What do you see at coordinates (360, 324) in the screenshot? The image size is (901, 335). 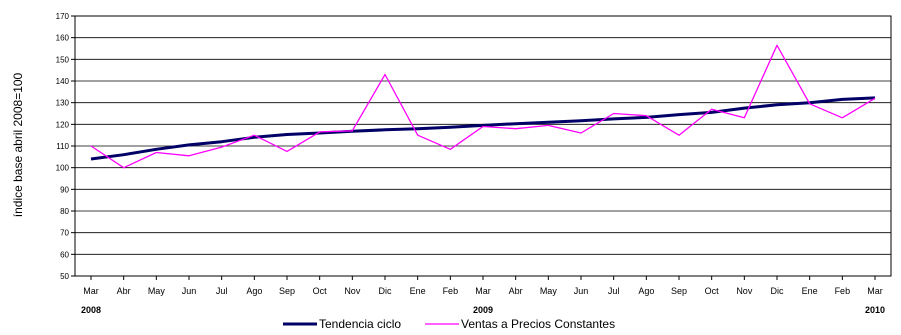 I see `legend-label: Tendencia ciclo` at bounding box center [360, 324].